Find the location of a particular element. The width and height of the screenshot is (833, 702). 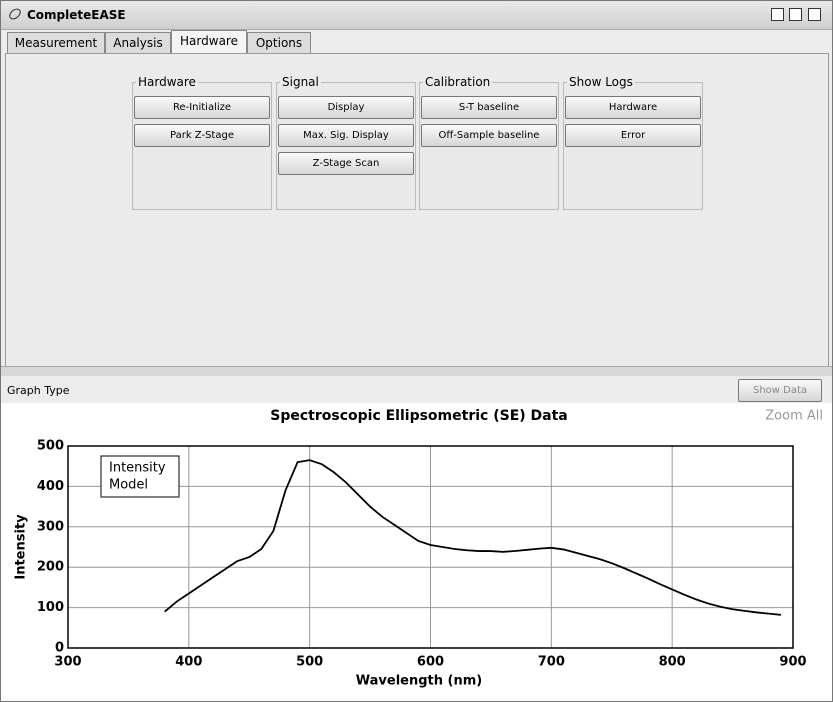

tab: Analysis is located at coordinates (138, 42).